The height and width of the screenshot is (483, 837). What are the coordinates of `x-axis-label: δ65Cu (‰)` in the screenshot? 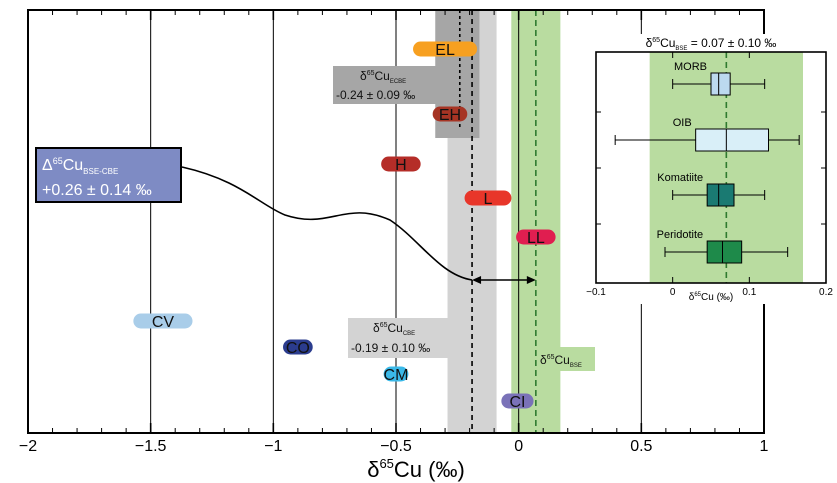 It's located at (416, 469).